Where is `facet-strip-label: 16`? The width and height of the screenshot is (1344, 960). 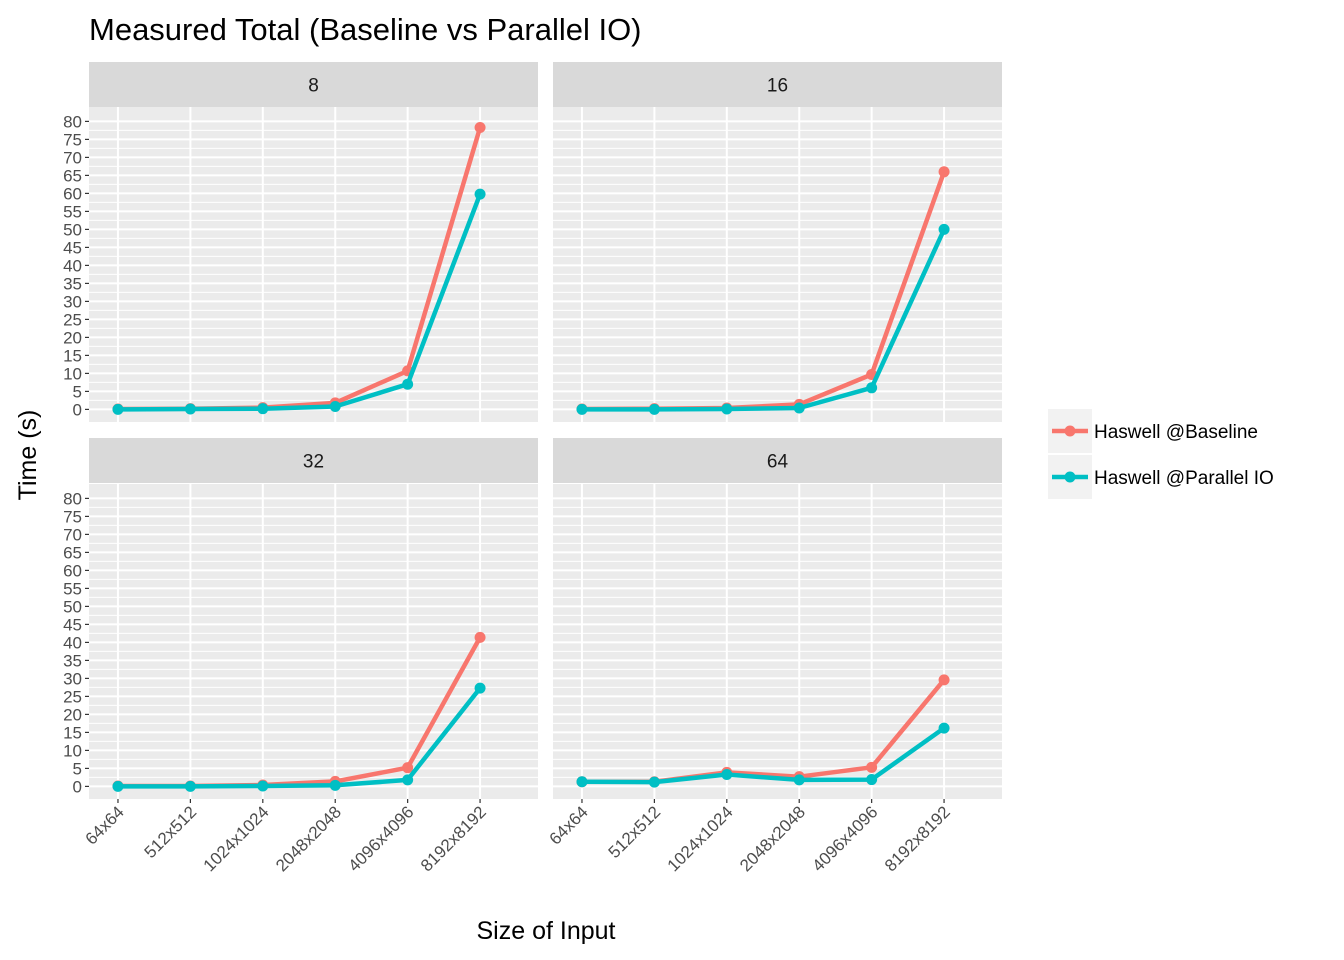 facet-strip-label: 16 is located at coordinates (777, 86).